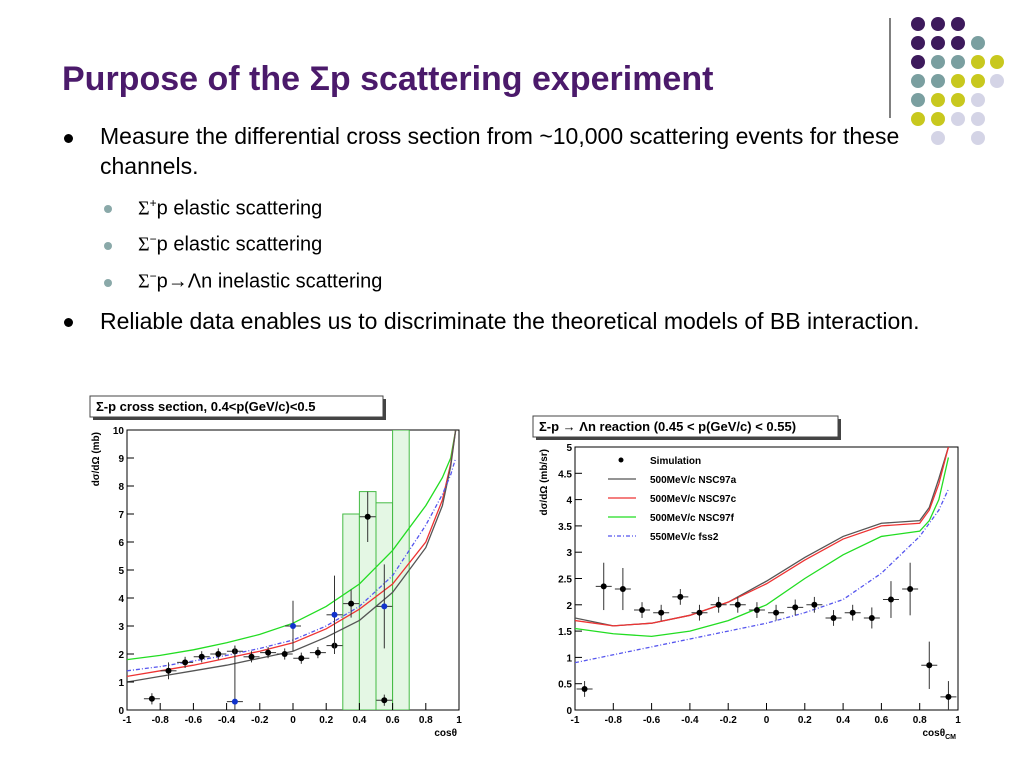 The height and width of the screenshot is (768, 1024). Describe the element at coordinates (459, 720) in the screenshot. I see `x-tick-label: 1` at that location.